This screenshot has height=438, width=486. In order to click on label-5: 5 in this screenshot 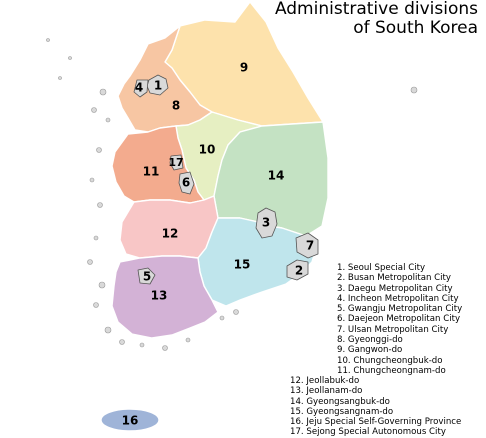, I will do `click(147, 277)`.